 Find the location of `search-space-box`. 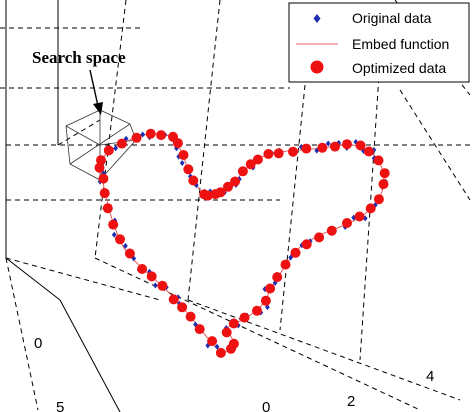

search-space-box is located at coordinates (101, 145).